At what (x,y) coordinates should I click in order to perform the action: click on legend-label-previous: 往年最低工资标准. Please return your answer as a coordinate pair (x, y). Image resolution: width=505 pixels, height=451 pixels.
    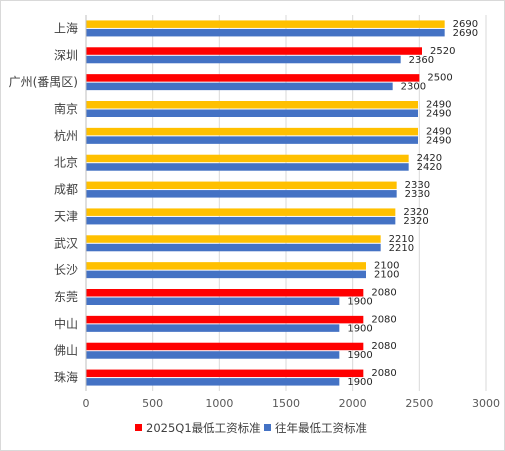
    Looking at the image, I should click on (321, 428).